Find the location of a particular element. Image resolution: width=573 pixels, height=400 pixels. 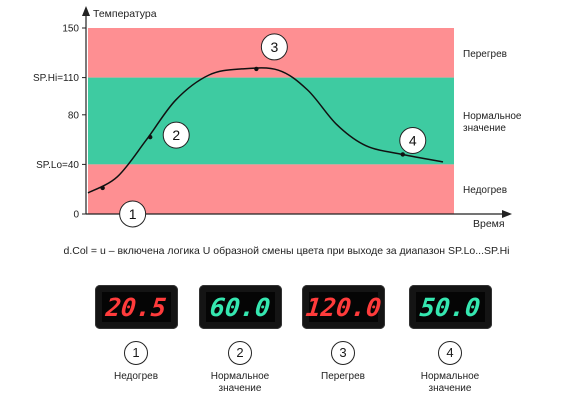

display-value: 120.0 is located at coordinates (343, 307).